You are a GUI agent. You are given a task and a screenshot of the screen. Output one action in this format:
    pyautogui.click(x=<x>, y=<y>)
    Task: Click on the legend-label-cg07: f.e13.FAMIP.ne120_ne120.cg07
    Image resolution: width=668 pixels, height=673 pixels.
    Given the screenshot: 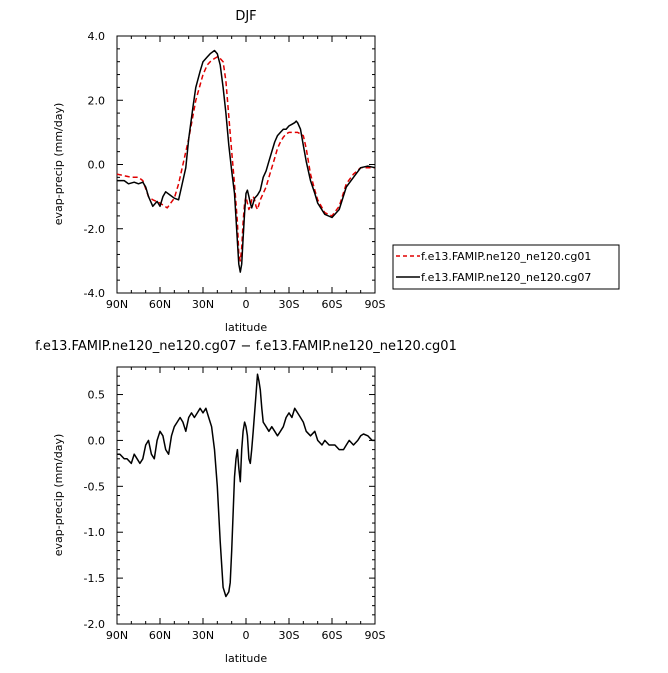 What is the action you would take?
    pyautogui.click(x=506, y=277)
    